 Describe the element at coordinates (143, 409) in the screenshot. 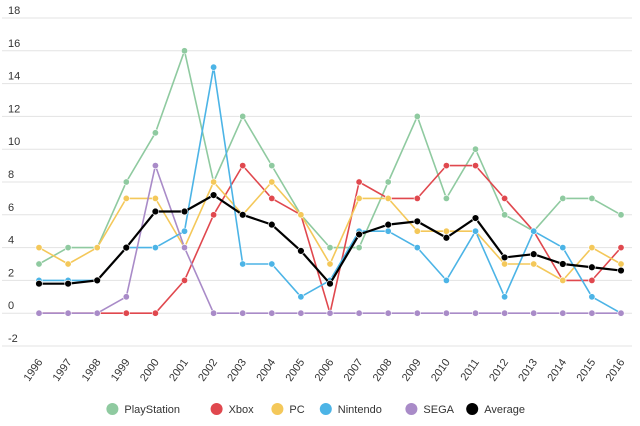

I see `legend-item-playstation: PlayStation` at that location.